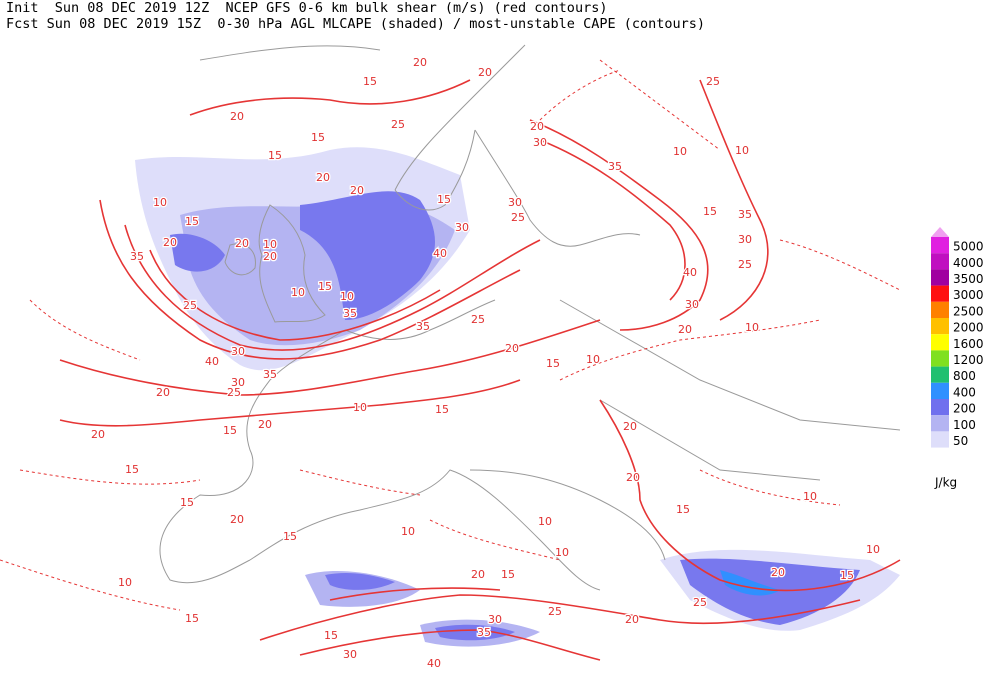 The image size is (1000, 680). I want to click on legend-label: 3000, so click(968, 295).